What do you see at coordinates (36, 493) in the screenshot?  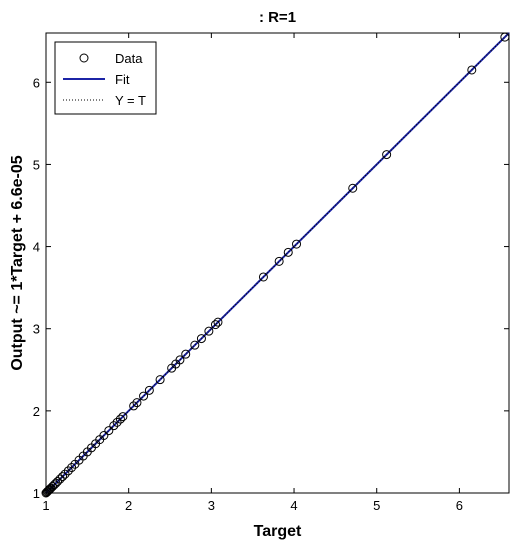 I see `y-tick-label: 1` at bounding box center [36, 493].